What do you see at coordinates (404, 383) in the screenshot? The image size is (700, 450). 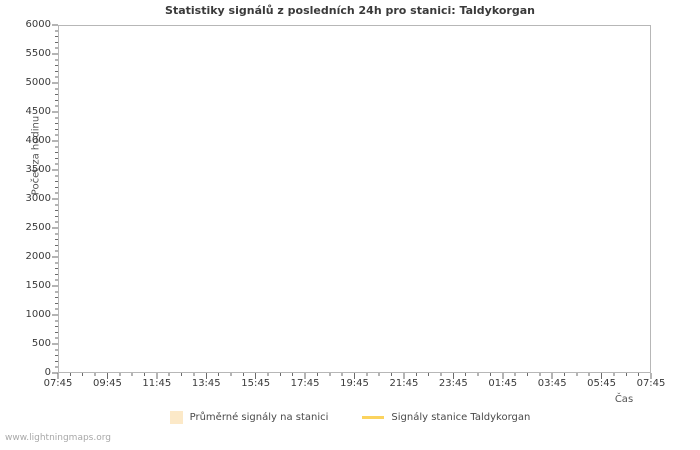 I see `x-tick-label: 21:45` at bounding box center [404, 383].